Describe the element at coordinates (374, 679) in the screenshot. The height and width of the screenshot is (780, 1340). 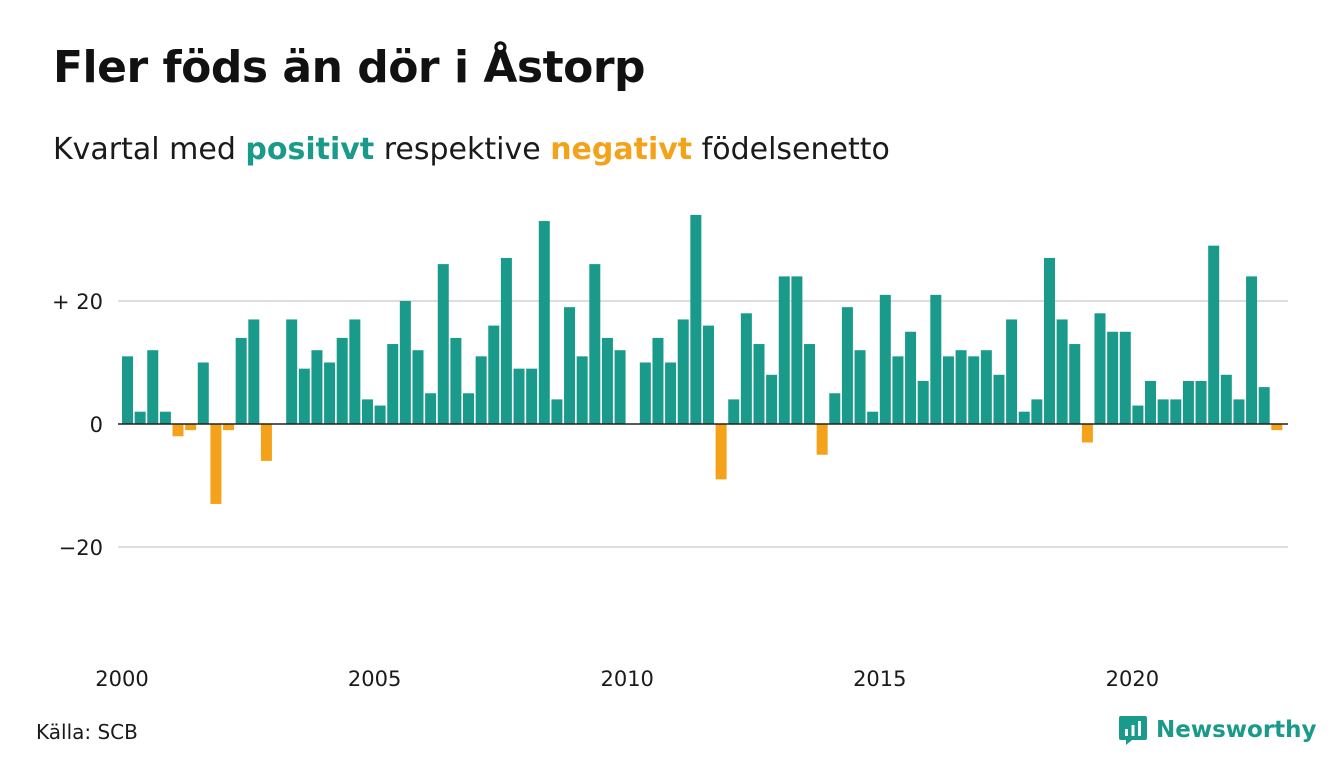
I see `x-tick-label: 2005` at that location.